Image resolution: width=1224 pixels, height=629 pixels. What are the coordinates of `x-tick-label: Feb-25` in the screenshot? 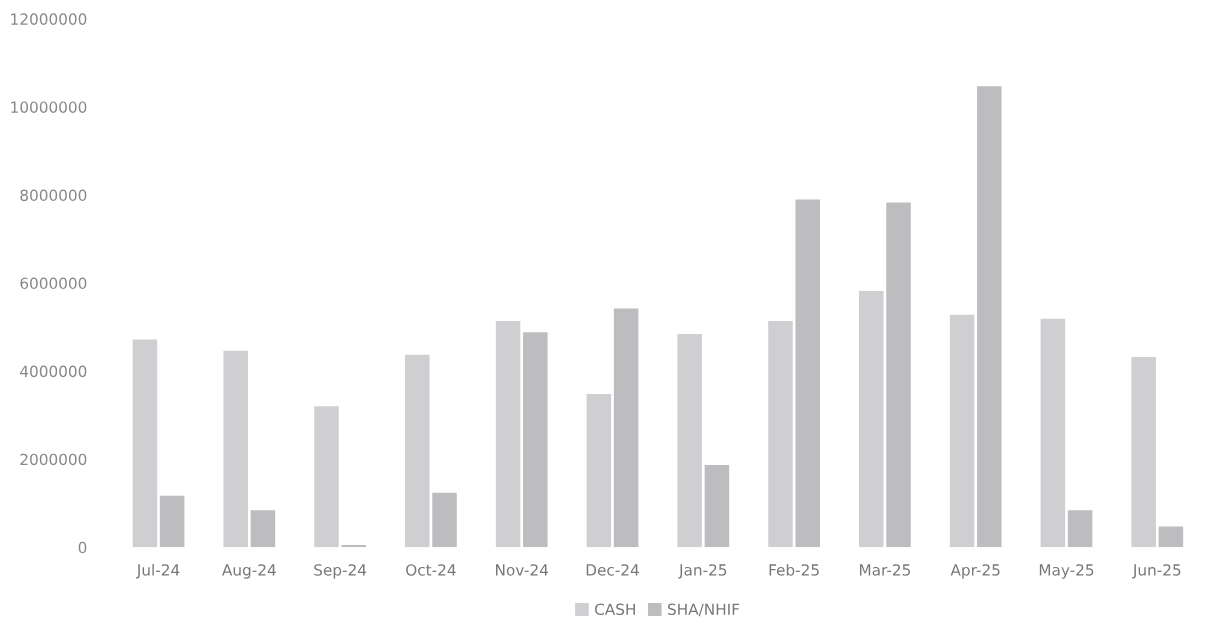 It's located at (794, 569).